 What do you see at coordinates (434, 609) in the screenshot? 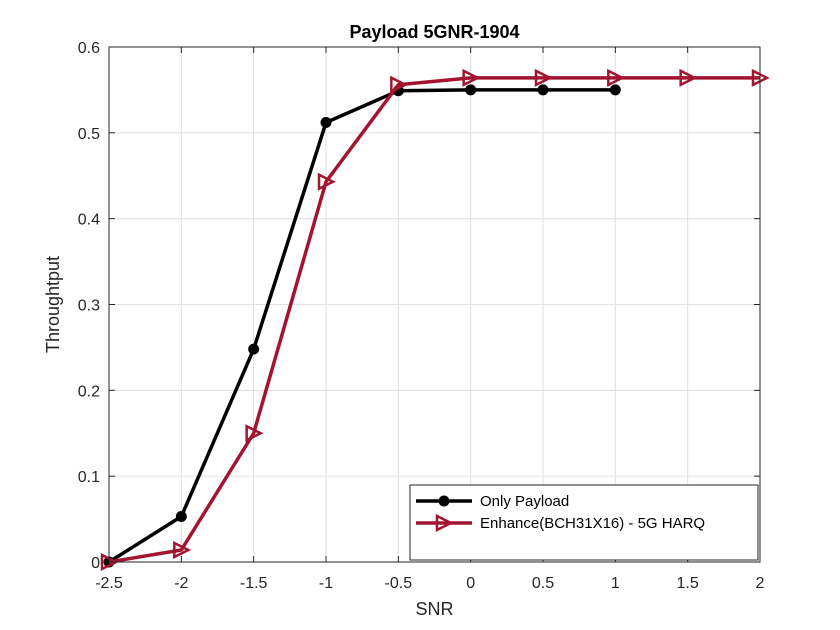
I see `x-axis-label: SNR` at bounding box center [434, 609].